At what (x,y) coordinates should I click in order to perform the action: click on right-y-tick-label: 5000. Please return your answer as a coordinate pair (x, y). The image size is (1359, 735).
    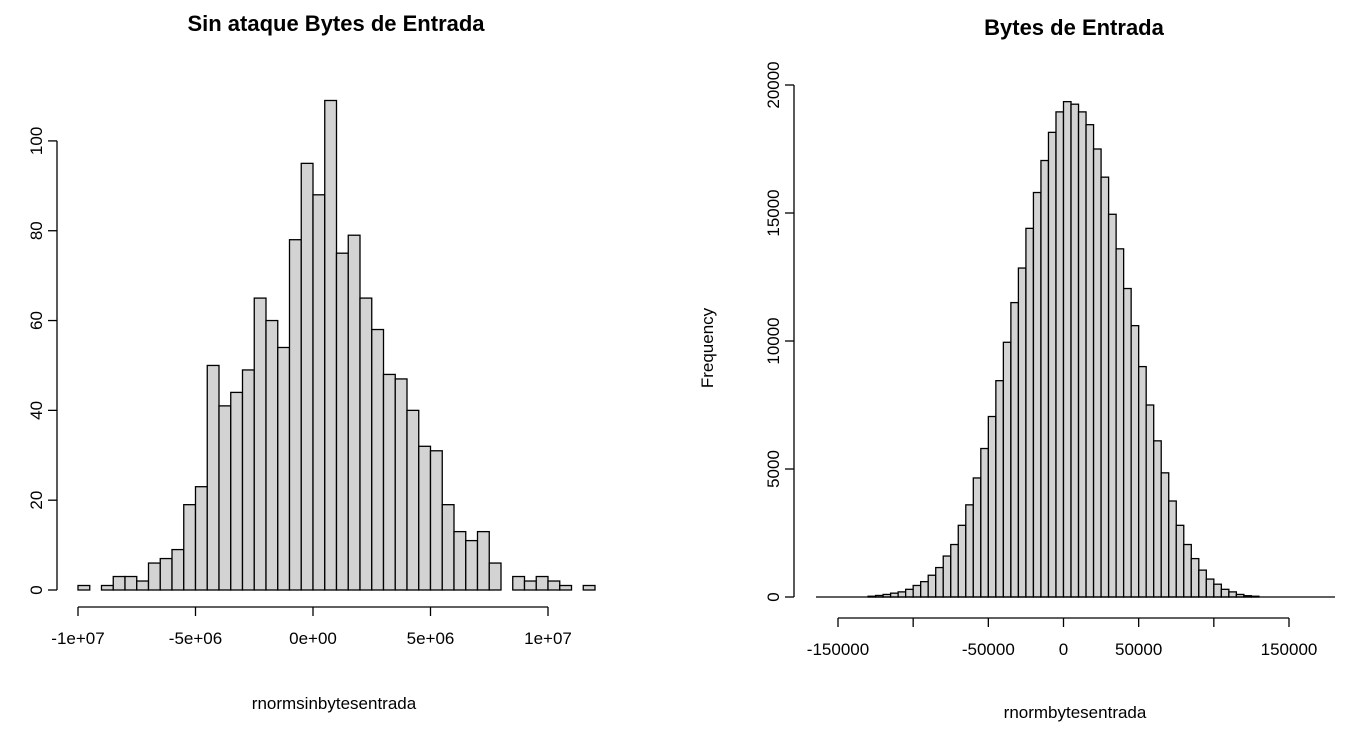
    Looking at the image, I should click on (773, 469).